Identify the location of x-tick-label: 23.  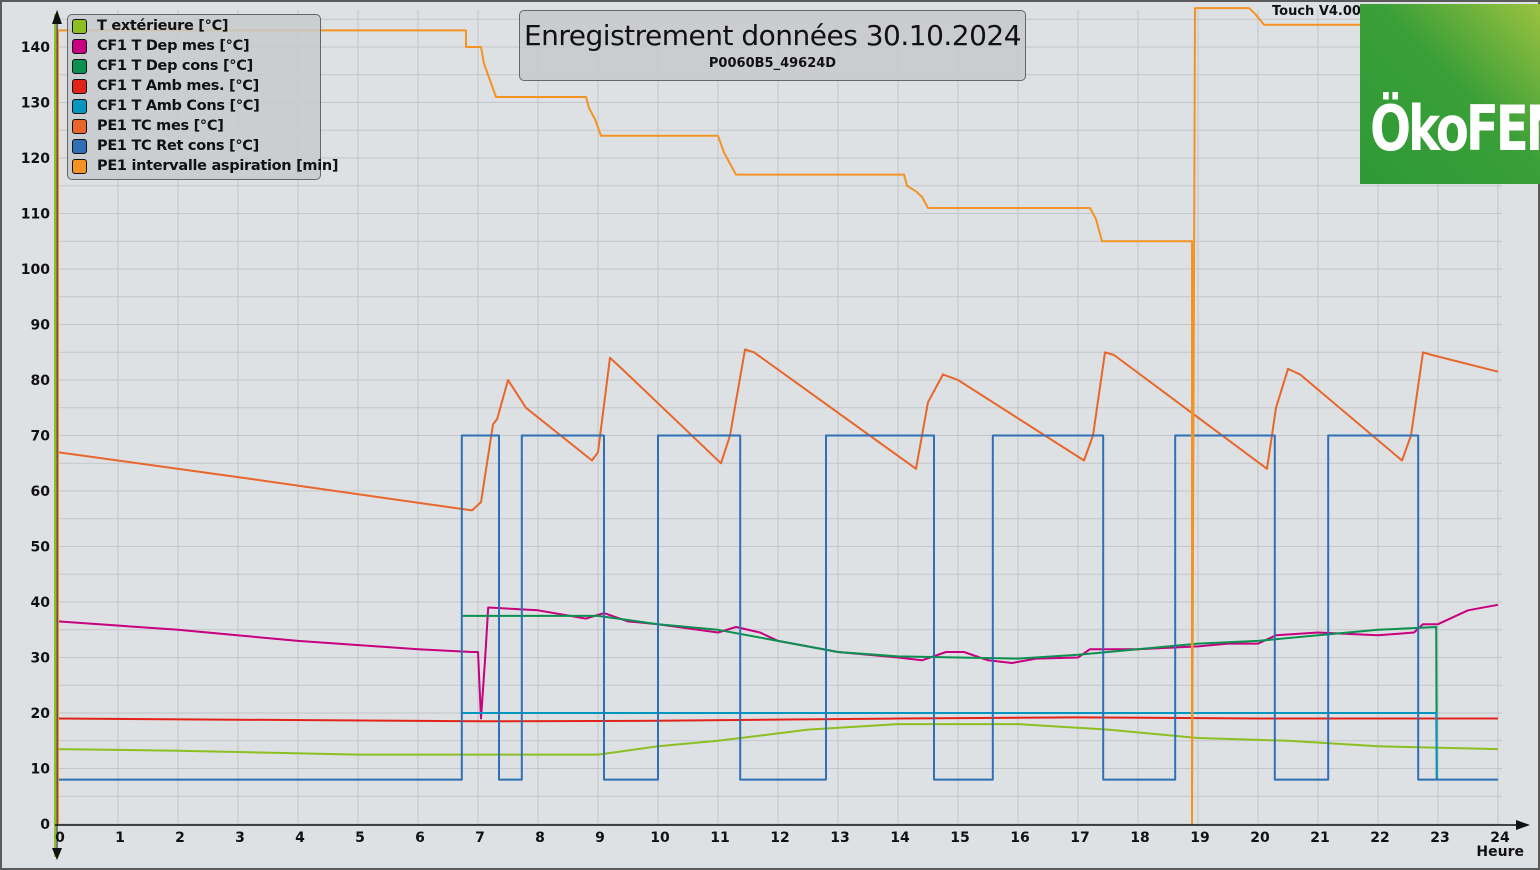
(1439, 838).